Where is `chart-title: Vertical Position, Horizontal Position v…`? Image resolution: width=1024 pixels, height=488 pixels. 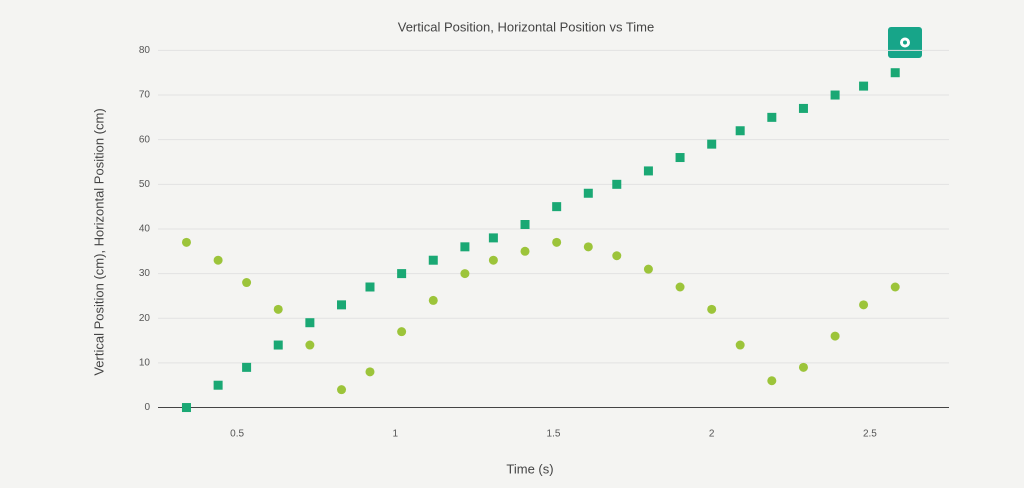 chart-title: Vertical Position, Horizontal Position v… is located at coordinates (526, 26).